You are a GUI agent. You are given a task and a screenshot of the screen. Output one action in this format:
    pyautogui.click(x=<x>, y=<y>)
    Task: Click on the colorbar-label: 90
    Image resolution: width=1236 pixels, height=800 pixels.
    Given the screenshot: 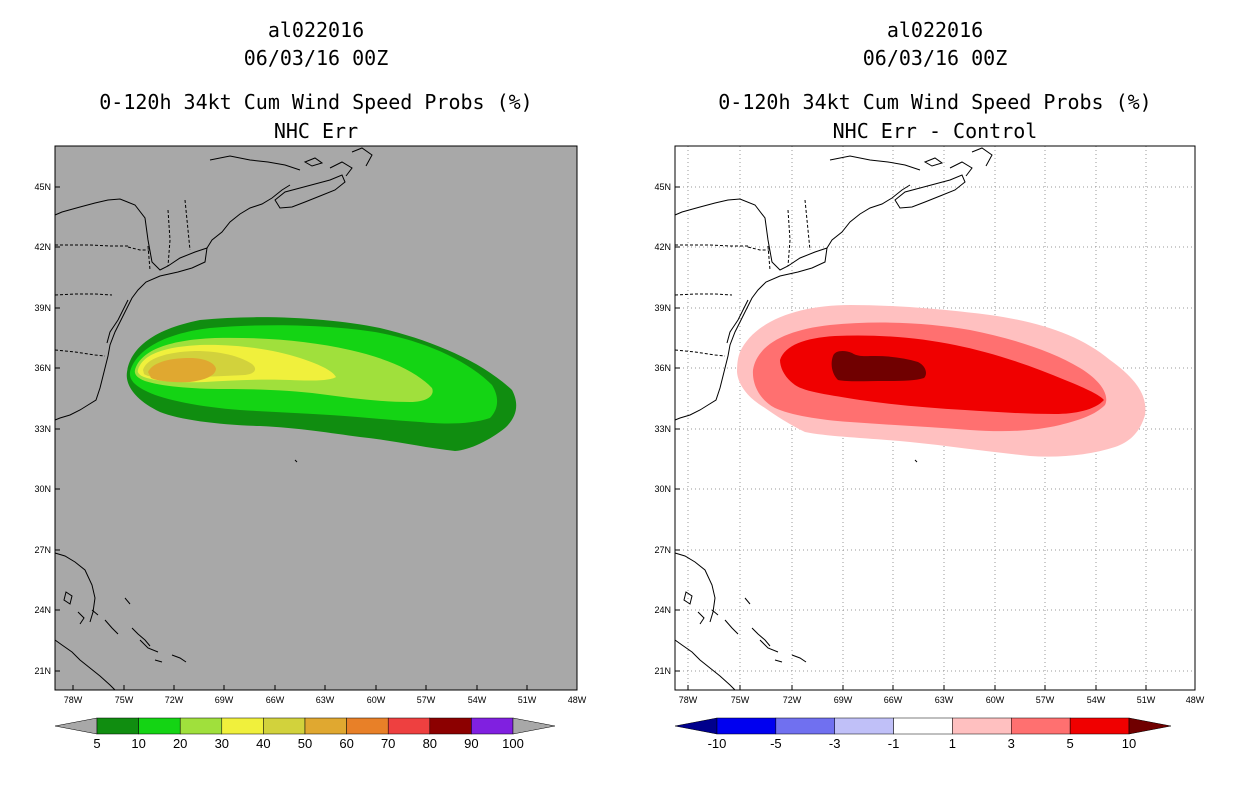 What is the action you would take?
    pyautogui.click(x=471, y=743)
    